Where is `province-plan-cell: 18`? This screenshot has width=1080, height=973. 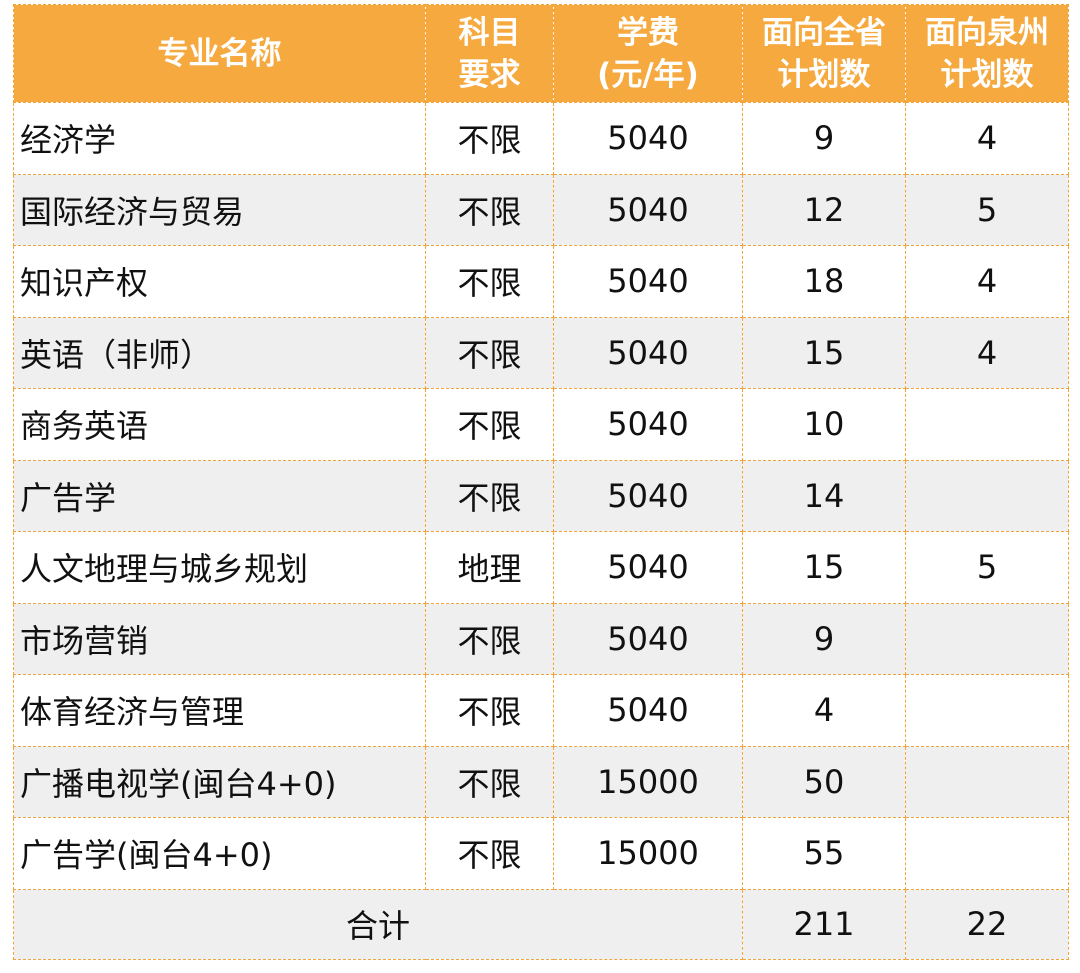 province-plan-cell: 18 is located at coordinates (824, 281).